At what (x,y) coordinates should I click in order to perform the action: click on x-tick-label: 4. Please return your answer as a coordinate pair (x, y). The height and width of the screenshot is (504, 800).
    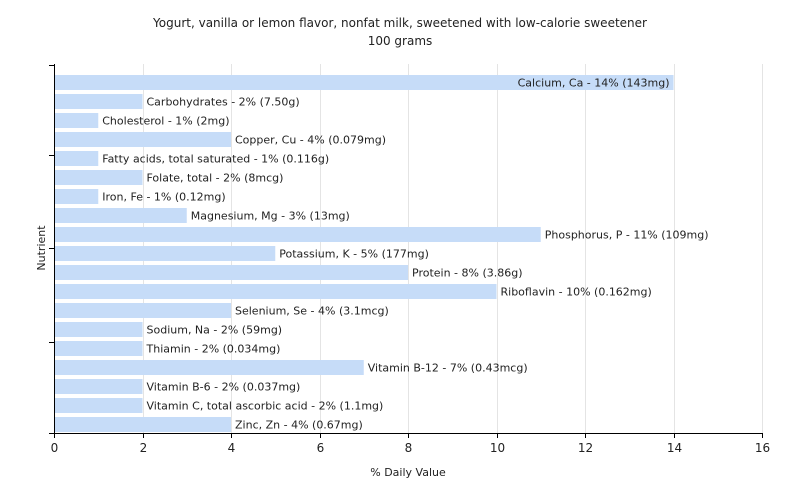
    Looking at the image, I should click on (232, 448).